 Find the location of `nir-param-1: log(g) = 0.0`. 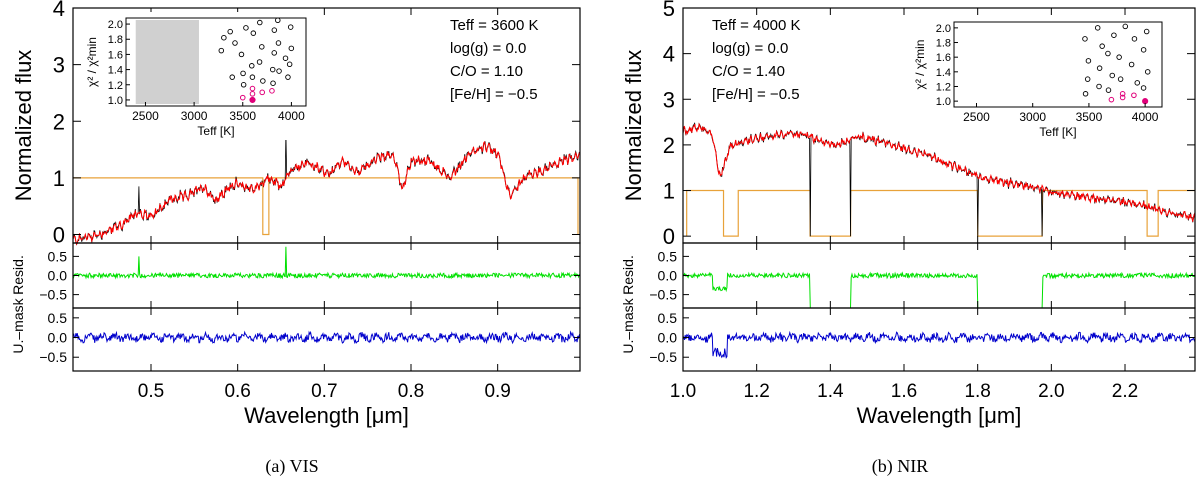

nir-param-1: log(g) = 0.0 is located at coordinates (750, 48).